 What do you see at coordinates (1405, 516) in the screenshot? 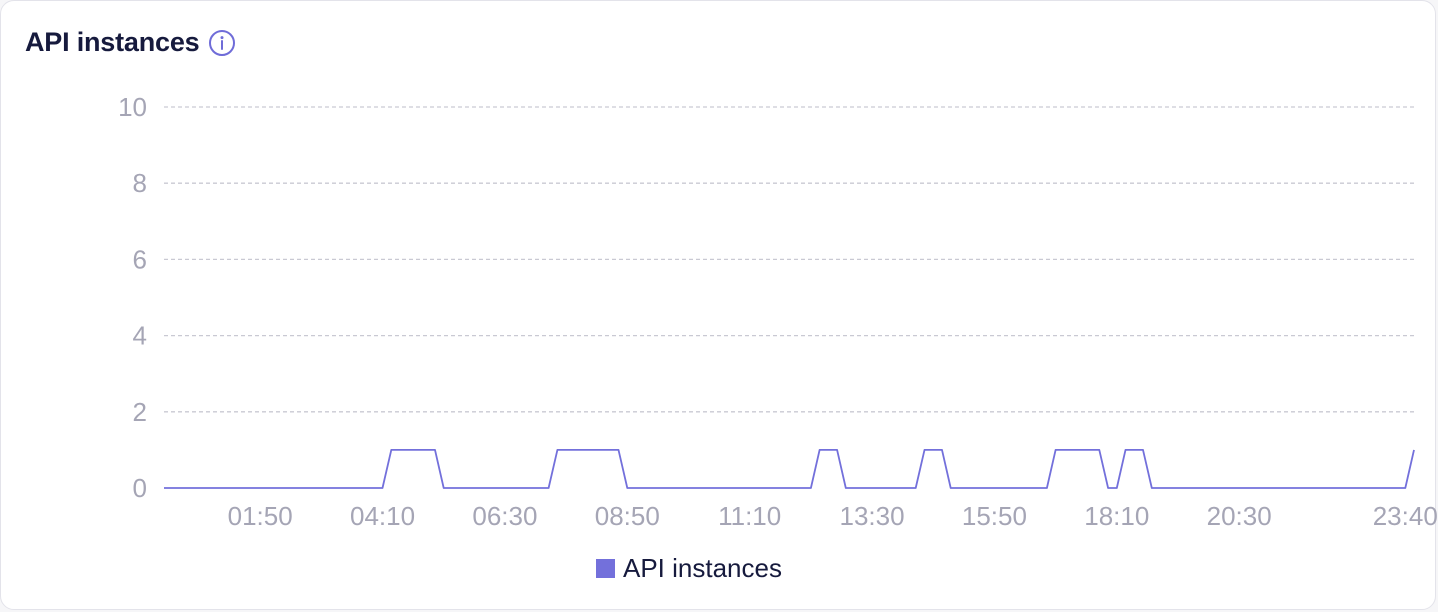
I see `x-tick-label: 23:40` at bounding box center [1405, 516].